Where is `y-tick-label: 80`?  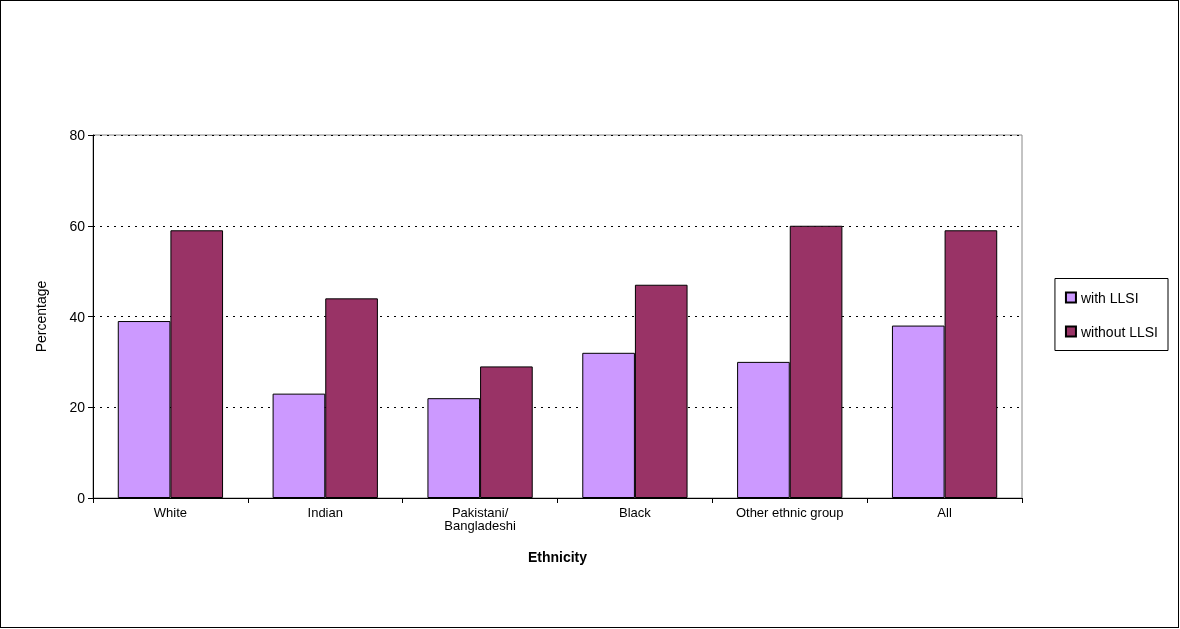 y-tick-label: 80 is located at coordinates (77, 135).